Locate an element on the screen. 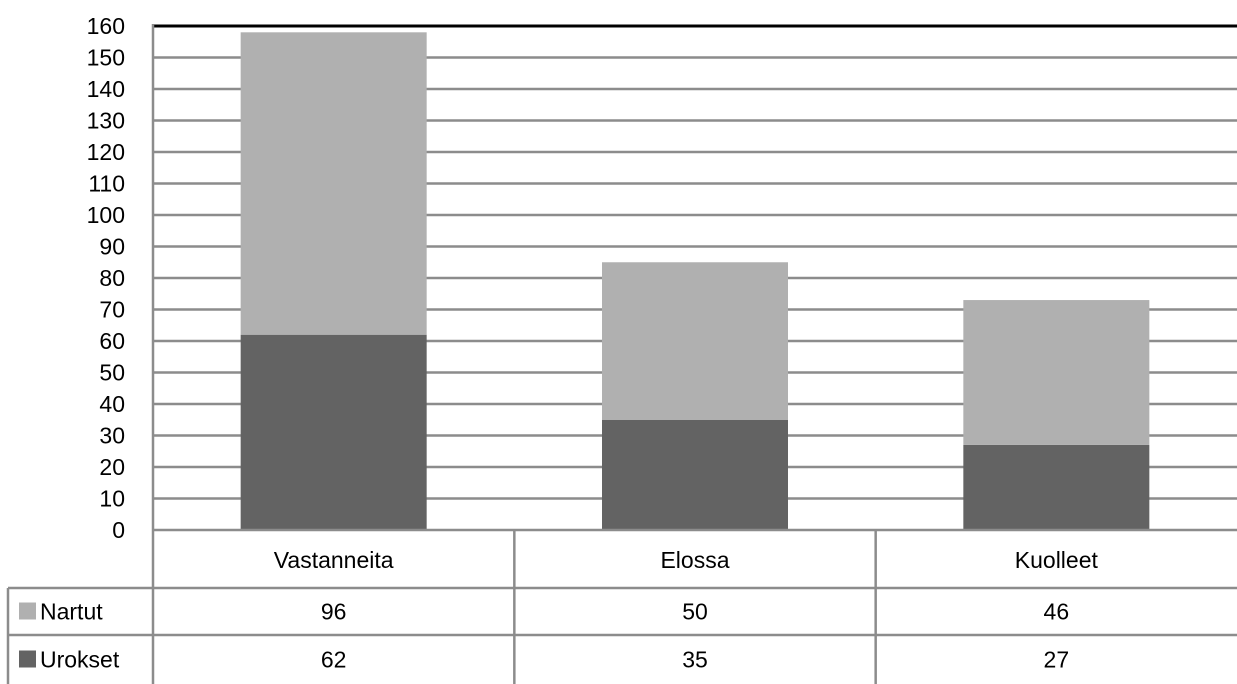 The width and height of the screenshot is (1237, 684). y-tick-label: 100 is located at coordinates (106, 215).